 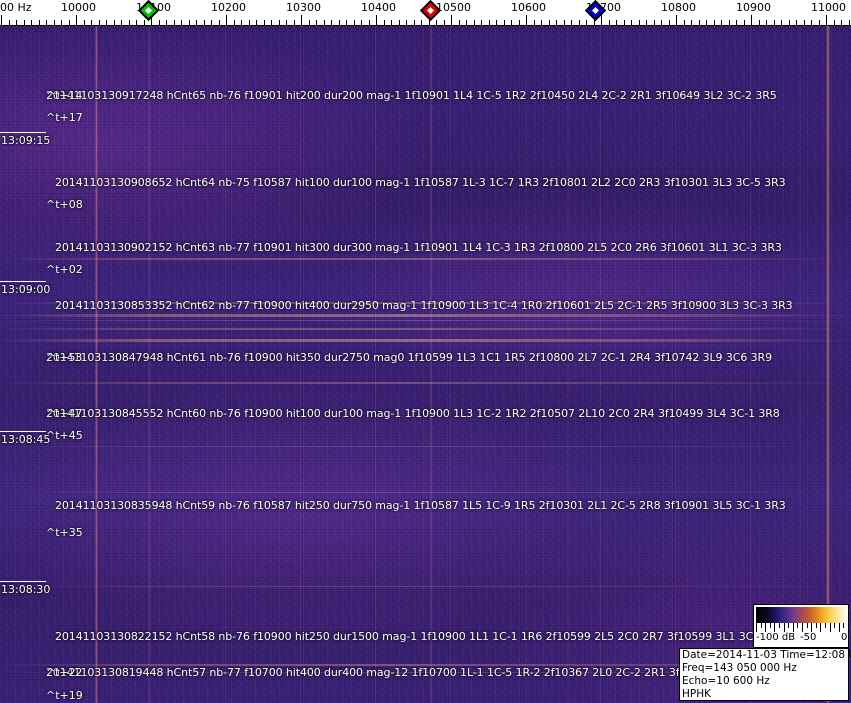 I want to click on frequency-tick-label: 11000, so click(x=828, y=7).